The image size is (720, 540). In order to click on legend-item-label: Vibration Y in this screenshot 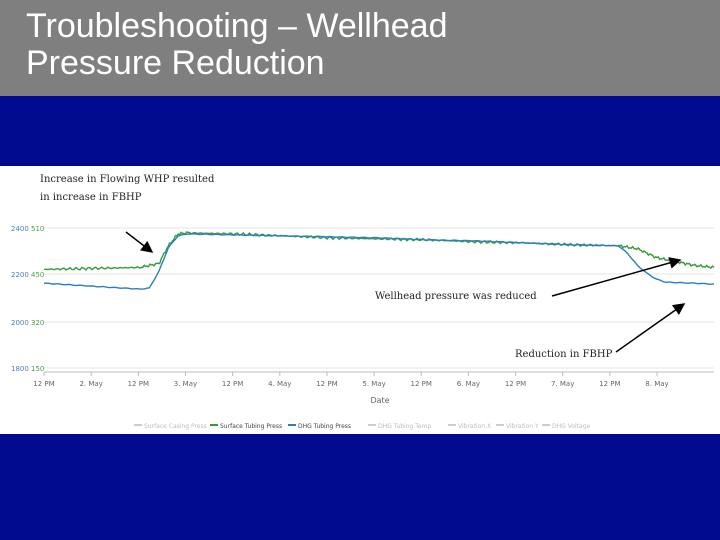, I will do `click(522, 426)`.